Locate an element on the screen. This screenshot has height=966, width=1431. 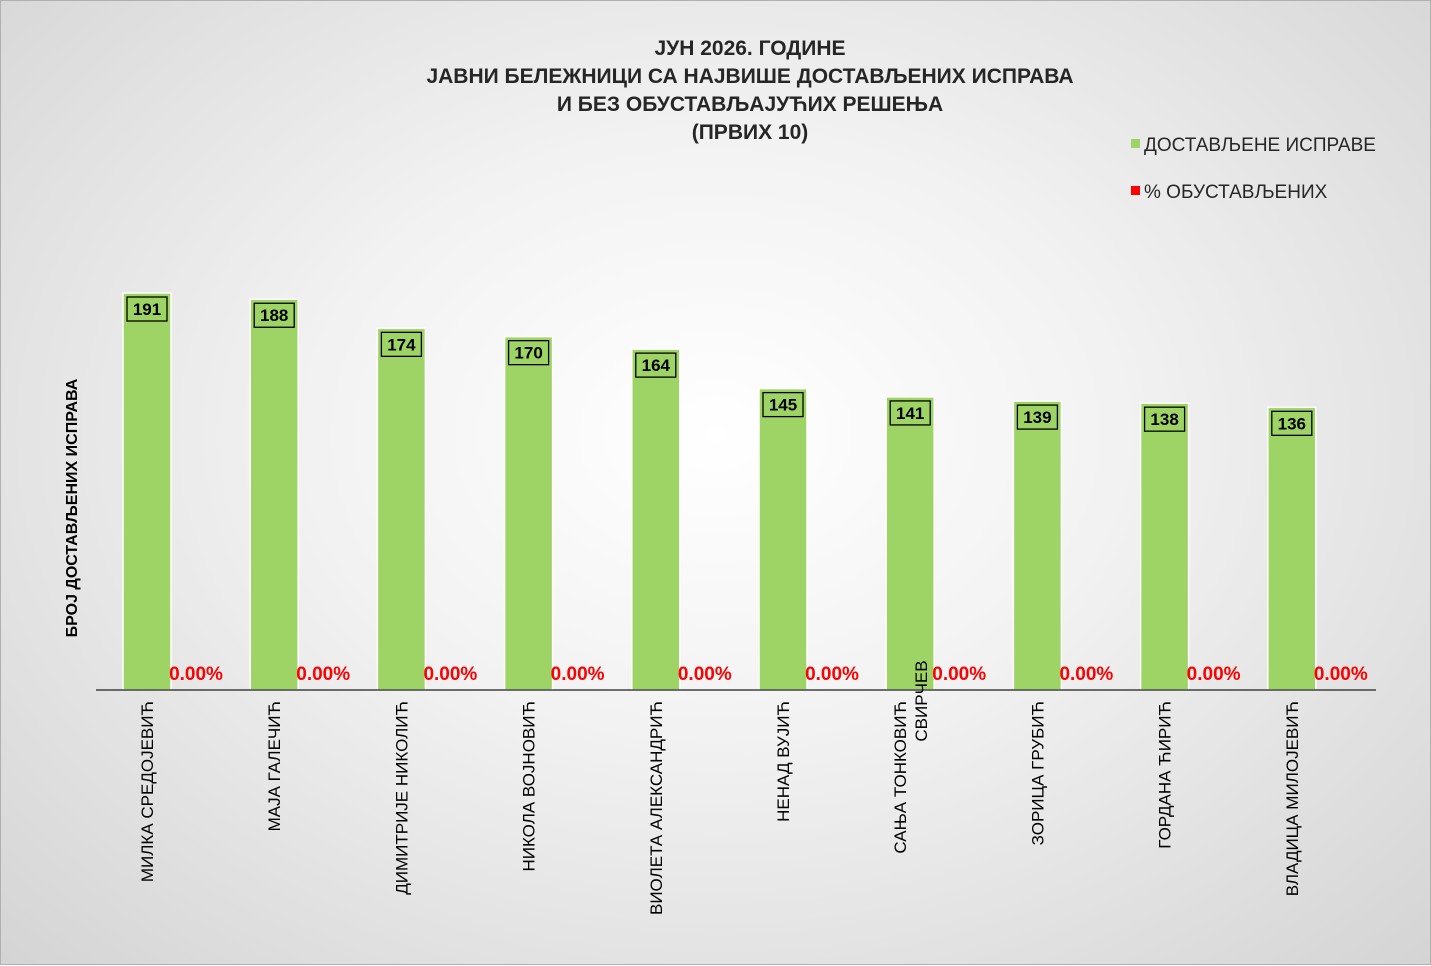
data-label: 145 is located at coordinates (783, 405).